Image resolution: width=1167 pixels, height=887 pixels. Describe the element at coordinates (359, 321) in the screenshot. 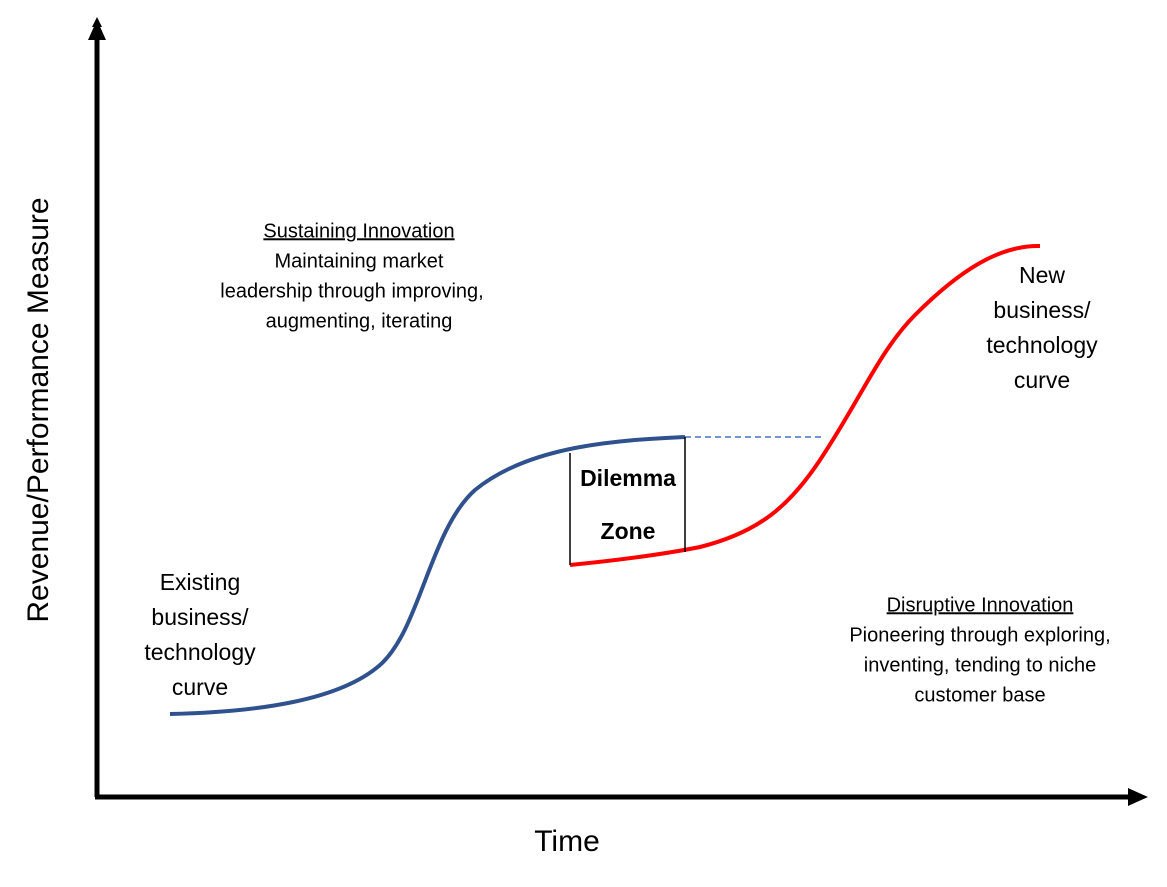

I see `sustaining-text: augmenting, iterating` at that location.